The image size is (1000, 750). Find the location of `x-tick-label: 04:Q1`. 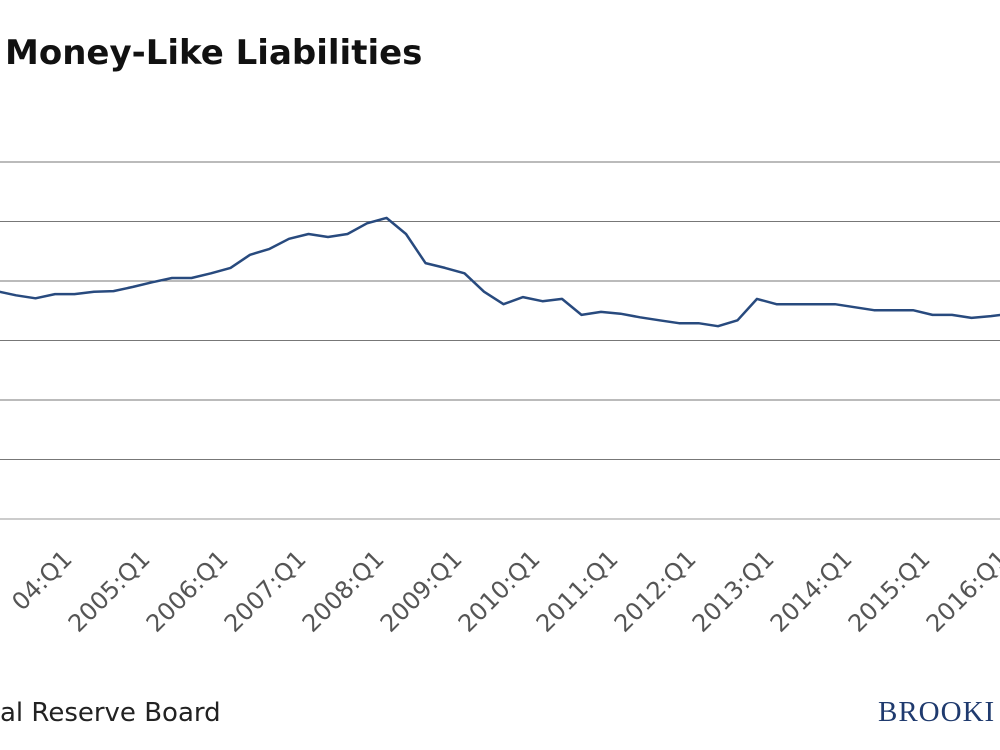

x-tick-label: 04:Q1 is located at coordinates (41, 580).